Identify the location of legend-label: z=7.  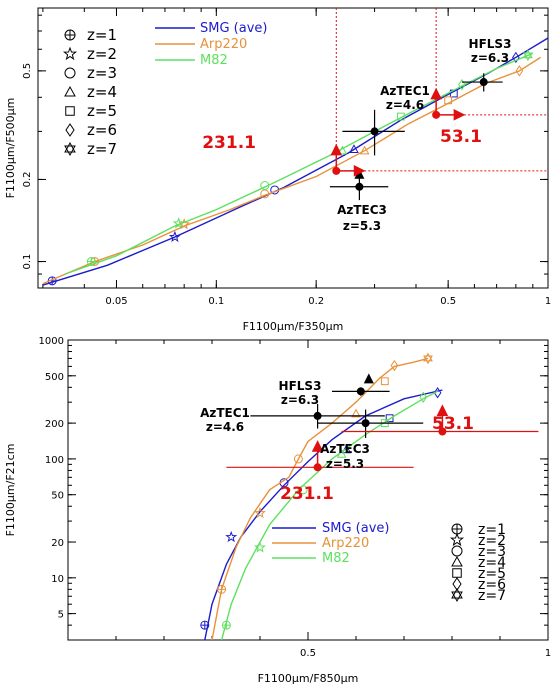
(102, 149).